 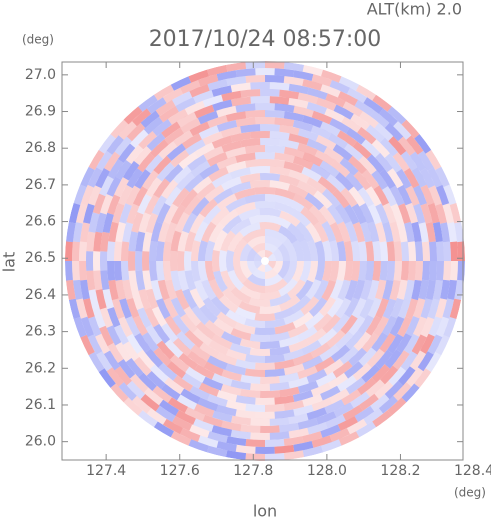 I want to click on altitude: ALT(km) 2.0, so click(x=414, y=9).